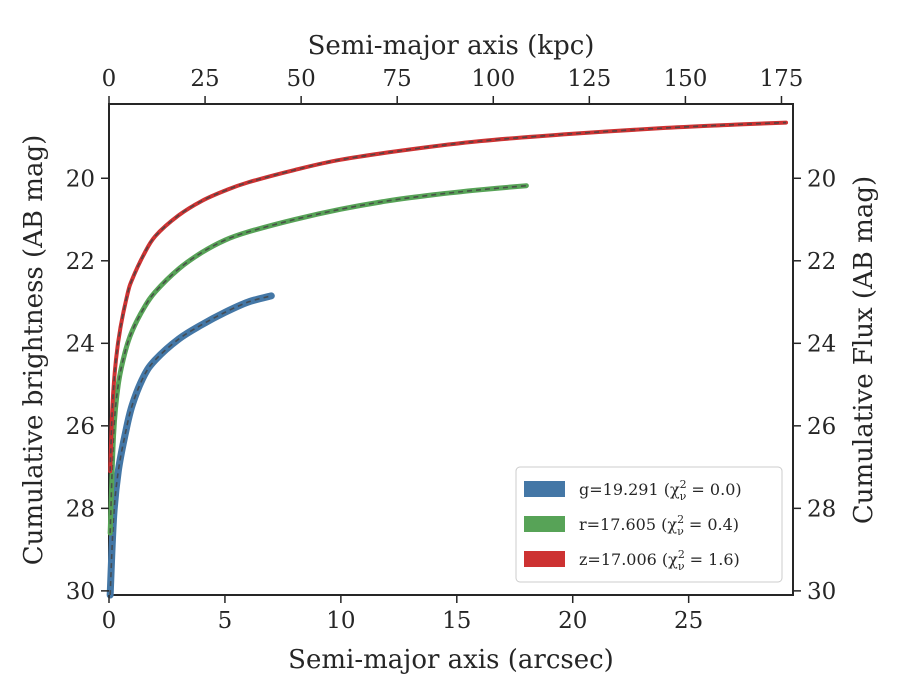 The width and height of the screenshot is (900, 700). What do you see at coordinates (340, 621) in the screenshot?
I see `x-tick-label: 10` at bounding box center [340, 621].